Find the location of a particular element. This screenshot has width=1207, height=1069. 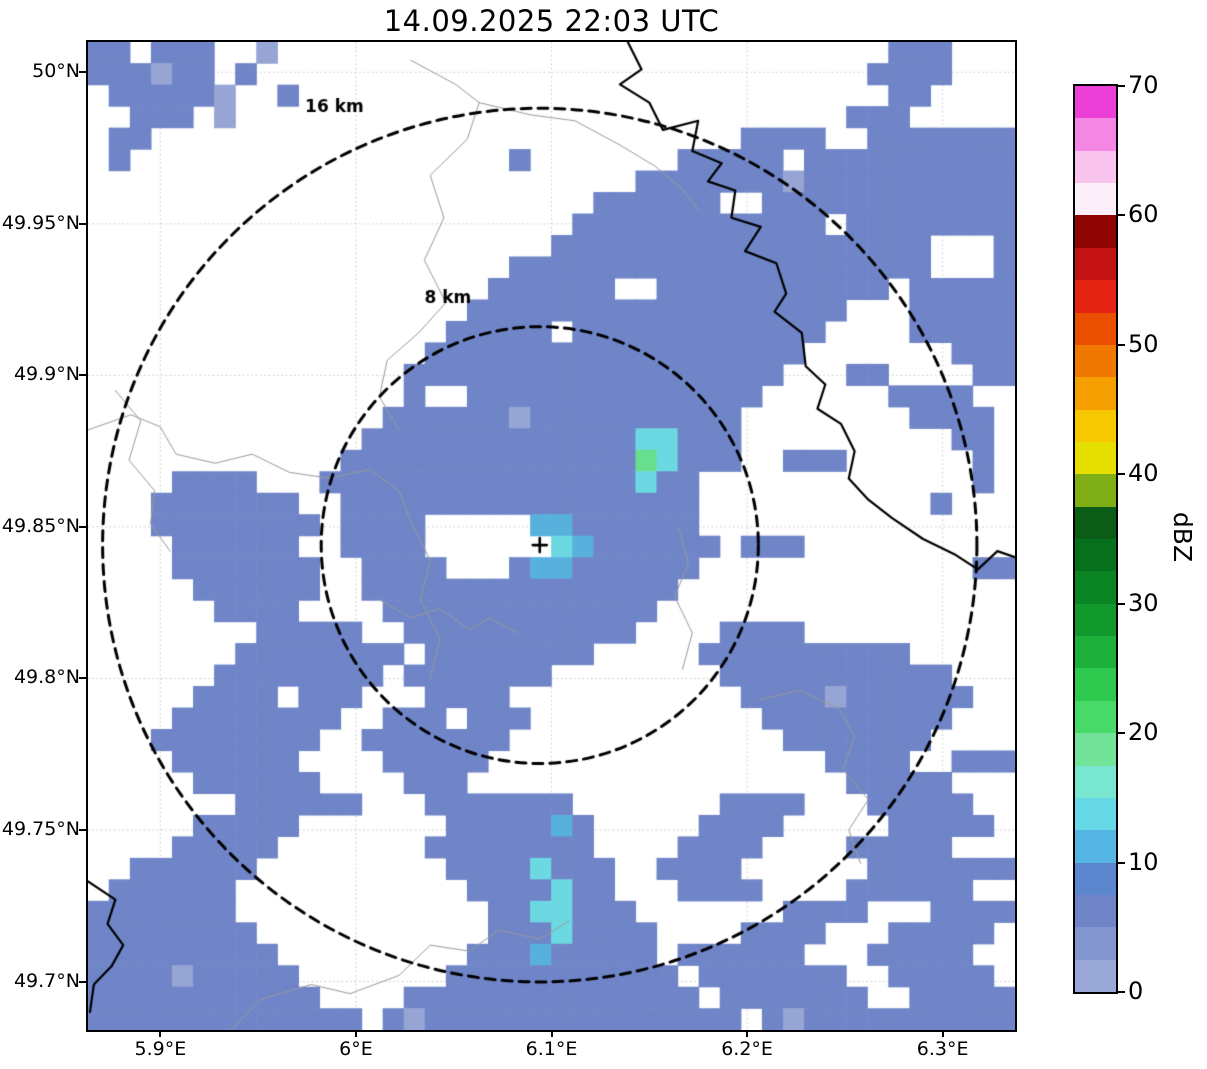

colorbar-tick-label: 50 is located at coordinates (1143, 343).